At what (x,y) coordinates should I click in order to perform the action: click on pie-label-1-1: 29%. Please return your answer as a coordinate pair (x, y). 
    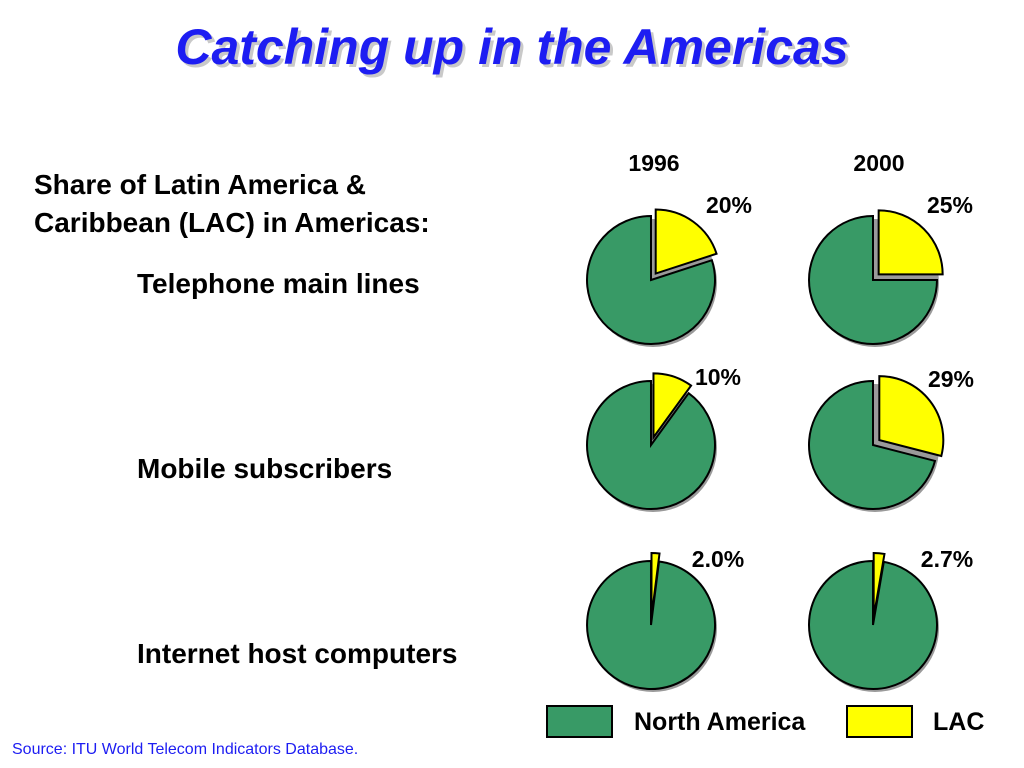
    Looking at the image, I should click on (951, 379).